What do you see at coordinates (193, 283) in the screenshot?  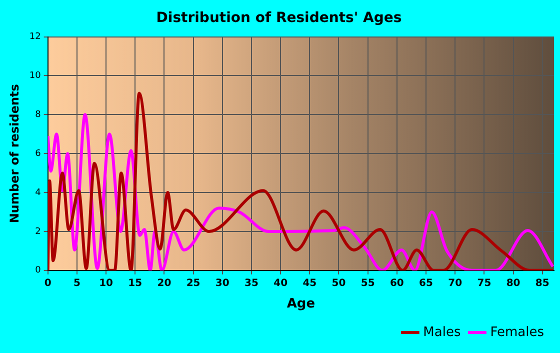 I see `x-tick-label: 25` at bounding box center [193, 283].